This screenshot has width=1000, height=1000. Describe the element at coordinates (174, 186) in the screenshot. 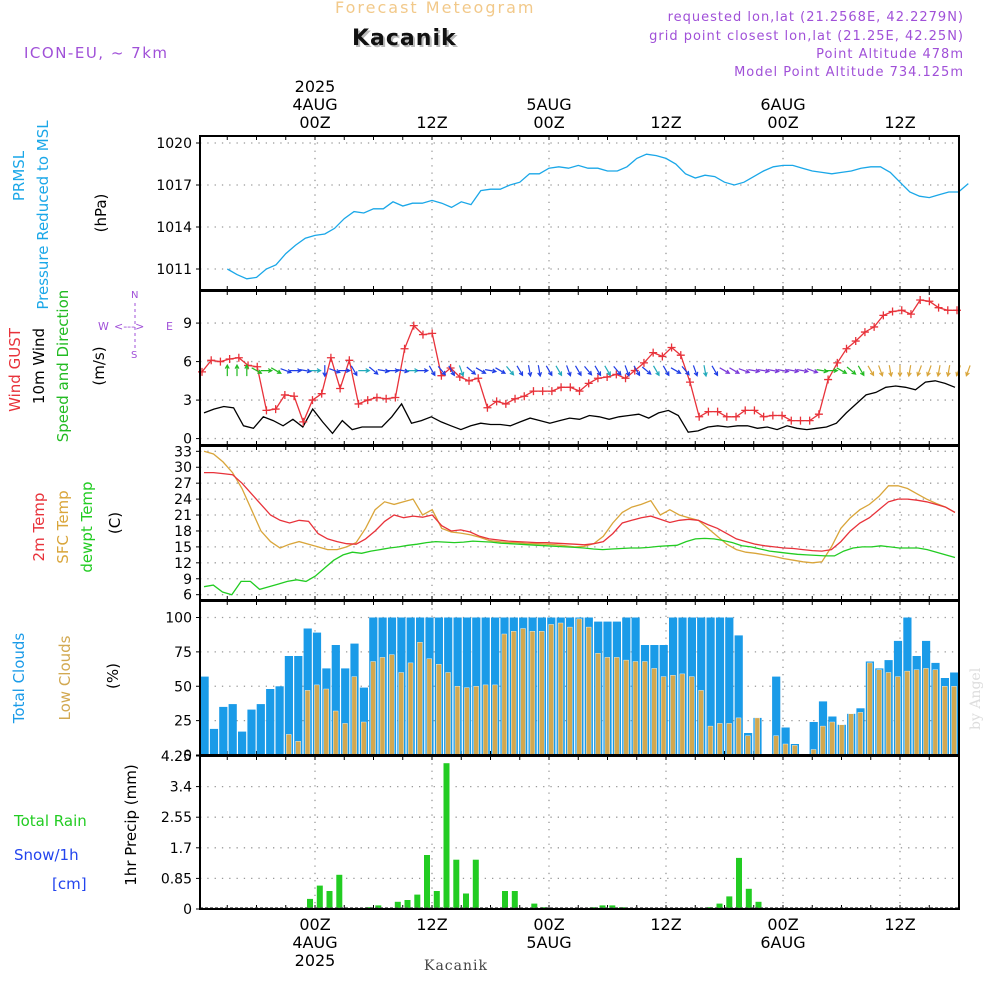

I see `pressure-ytick-label: 1017` at that location.